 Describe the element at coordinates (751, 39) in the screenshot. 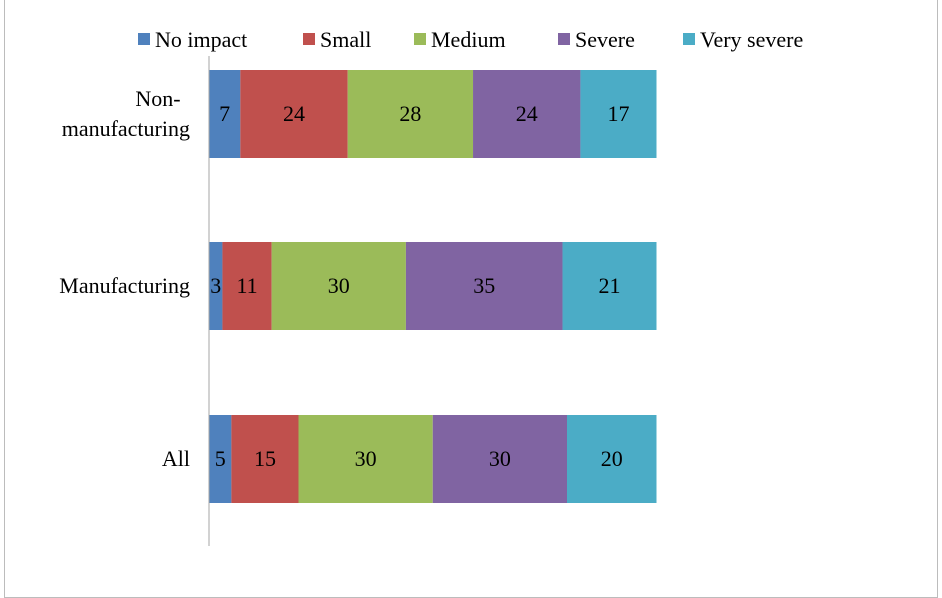

I see `legend-label: Very severe` at that location.